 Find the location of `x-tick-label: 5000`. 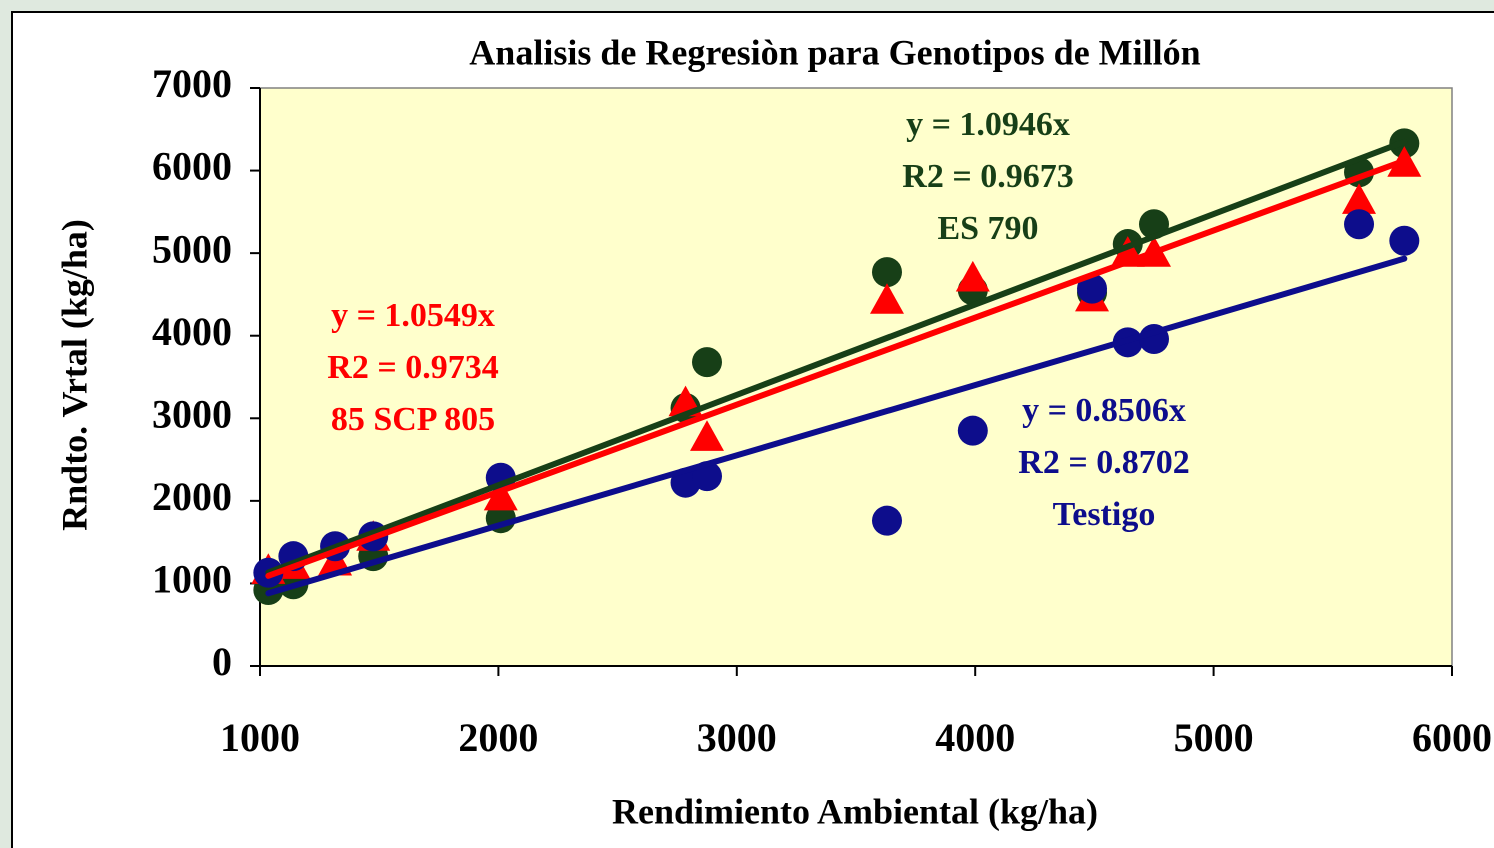

x-tick-label: 5000 is located at coordinates (1214, 737).